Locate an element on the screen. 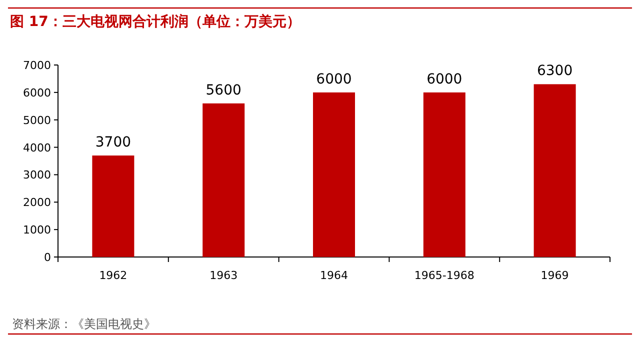 The width and height of the screenshot is (640, 345). y-tick-label: 7000 is located at coordinates (37, 65).